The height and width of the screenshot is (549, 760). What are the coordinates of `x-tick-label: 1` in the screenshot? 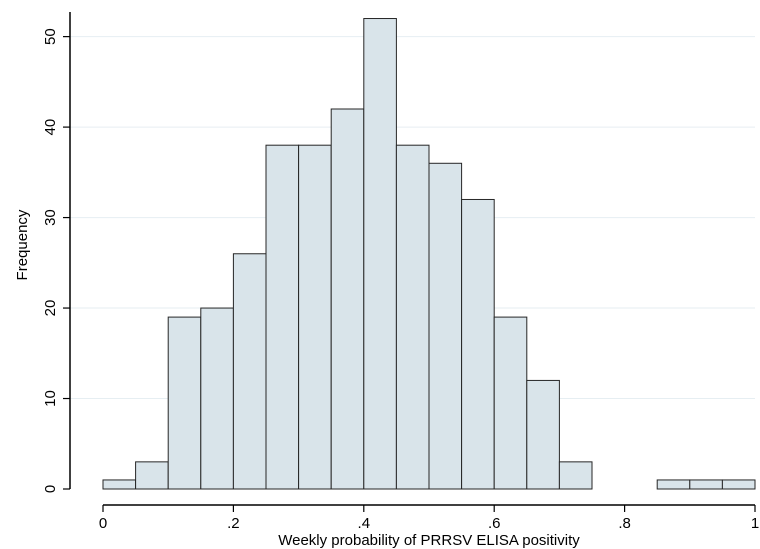 It's located at (755, 523).